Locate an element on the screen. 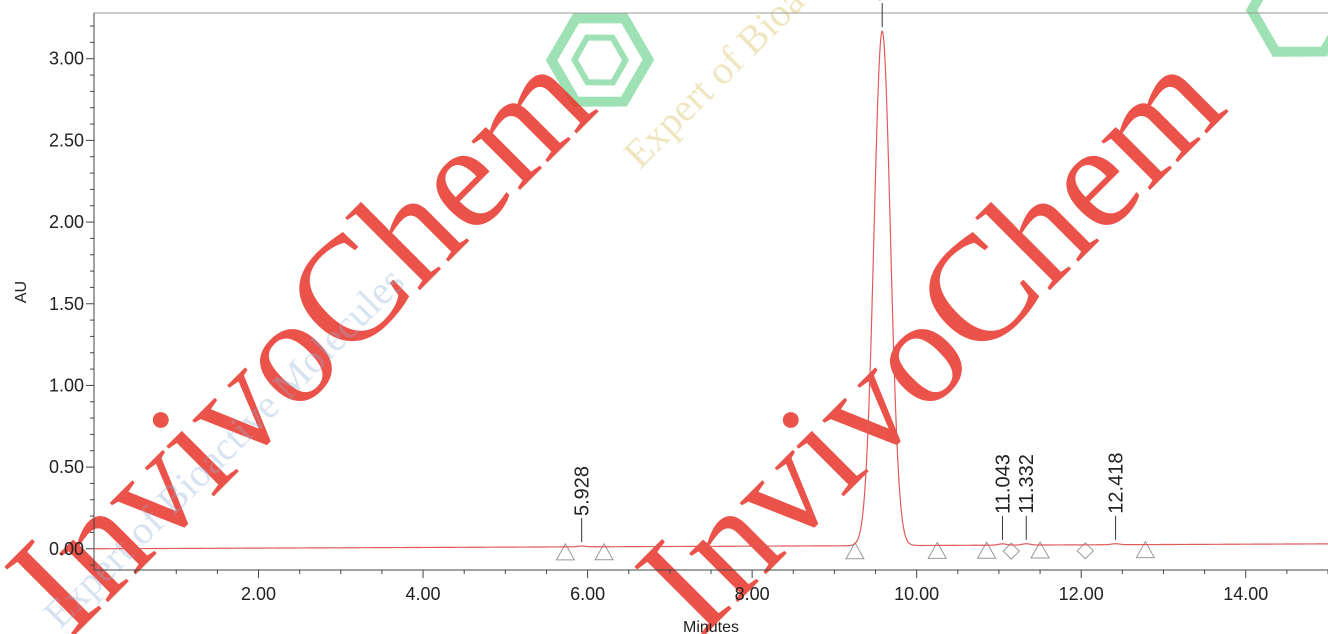 The height and width of the screenshot is (634, 1328). x-tick-label: 4.00 is located at coordinates (423, 594).